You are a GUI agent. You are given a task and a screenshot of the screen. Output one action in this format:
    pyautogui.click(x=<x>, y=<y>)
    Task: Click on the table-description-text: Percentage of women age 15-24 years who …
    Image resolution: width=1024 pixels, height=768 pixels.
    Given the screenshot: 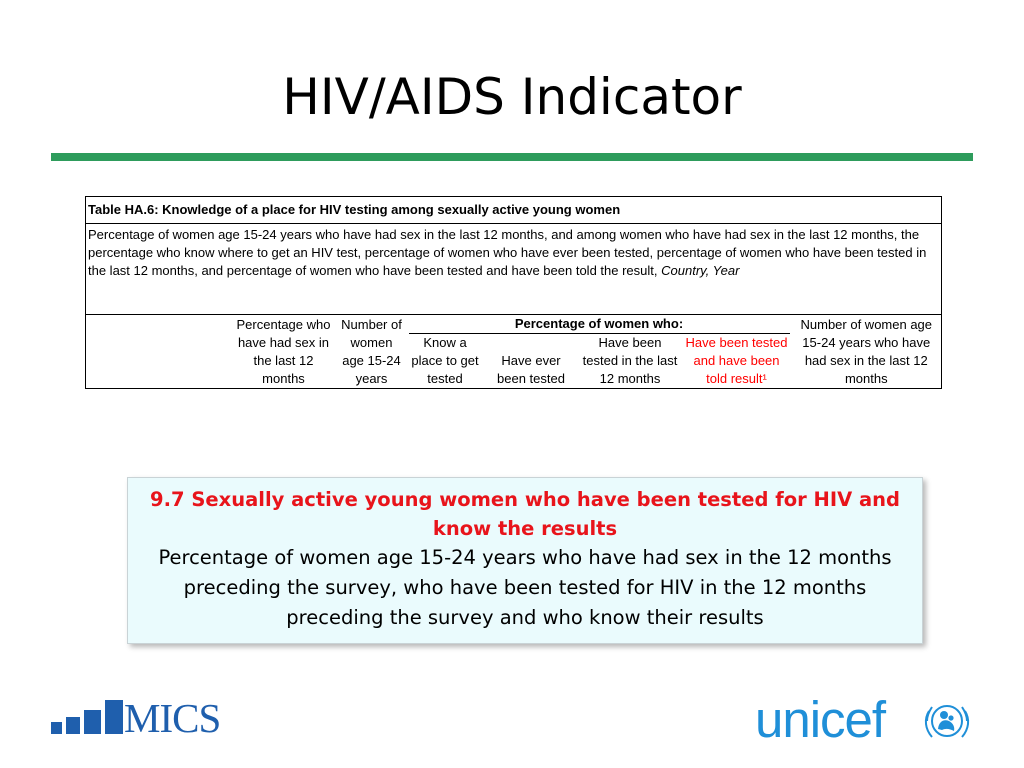 What is the action you would take?
    pyautogui.click(x=507, y=252)
    